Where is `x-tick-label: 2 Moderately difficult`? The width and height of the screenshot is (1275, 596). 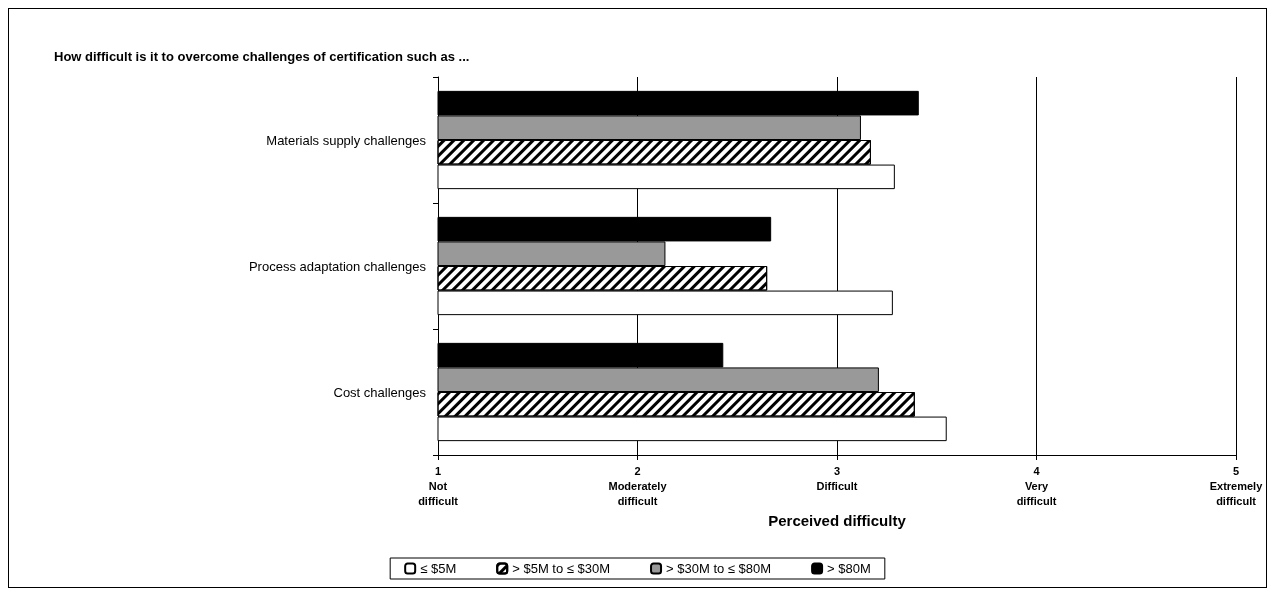 x-tick-label: 2 Moderately difficult is located at coordinates (638, 485).